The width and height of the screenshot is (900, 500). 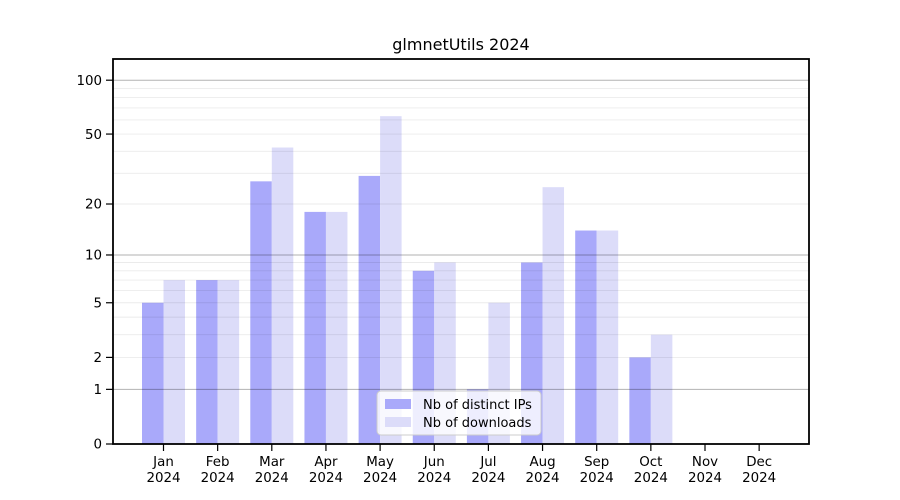 What do you see at coordinates (586, 337) in the screenshot?
I see `bar-nb-of-distinct-ips-sep-2024` at bounding box center [586, 337].